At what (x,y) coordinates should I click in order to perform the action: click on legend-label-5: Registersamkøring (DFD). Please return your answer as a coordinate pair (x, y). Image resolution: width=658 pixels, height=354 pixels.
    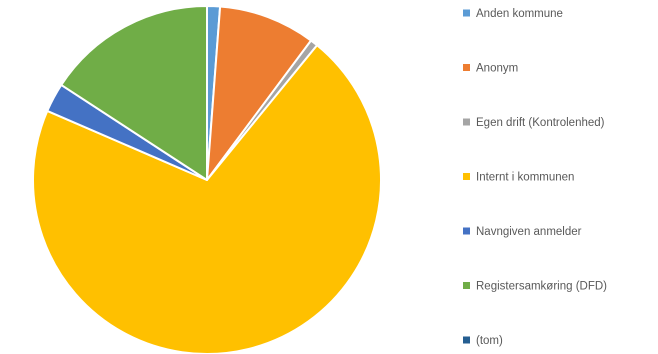
    Looking at the image, I should click on (541, 287).